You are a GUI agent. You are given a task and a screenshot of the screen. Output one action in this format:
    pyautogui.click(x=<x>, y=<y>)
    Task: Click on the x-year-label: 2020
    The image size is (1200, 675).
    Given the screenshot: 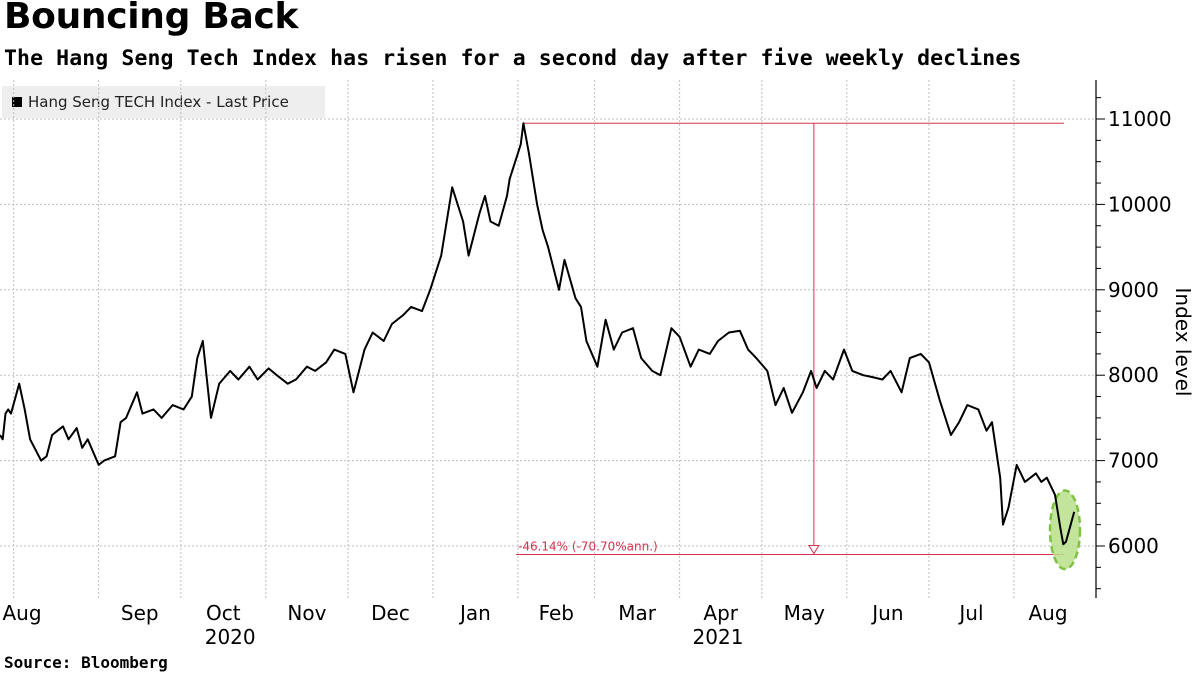 What is the action you would take?
    pyautogui.click(x=230, y=637)
    